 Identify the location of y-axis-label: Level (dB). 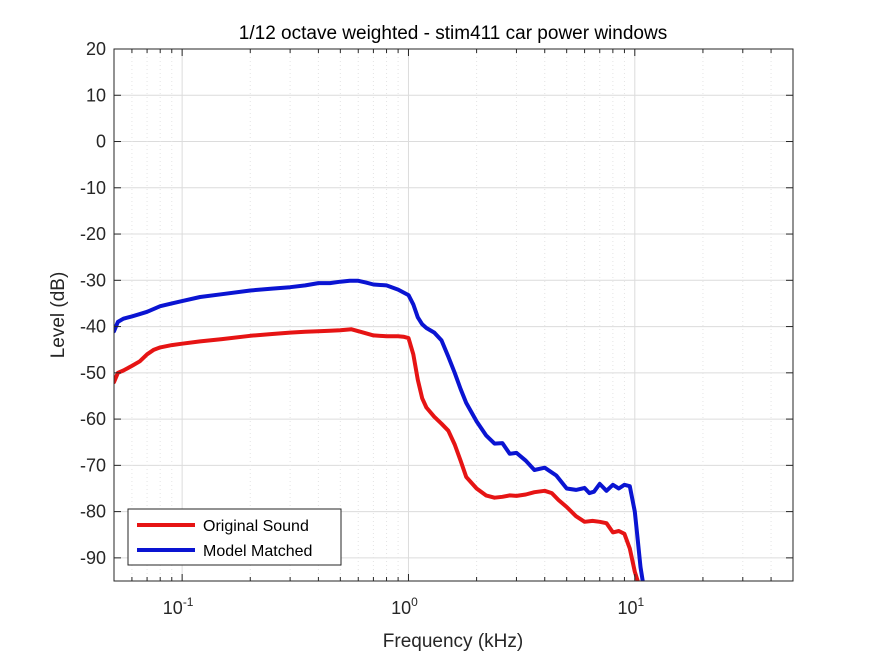
(58, 315).